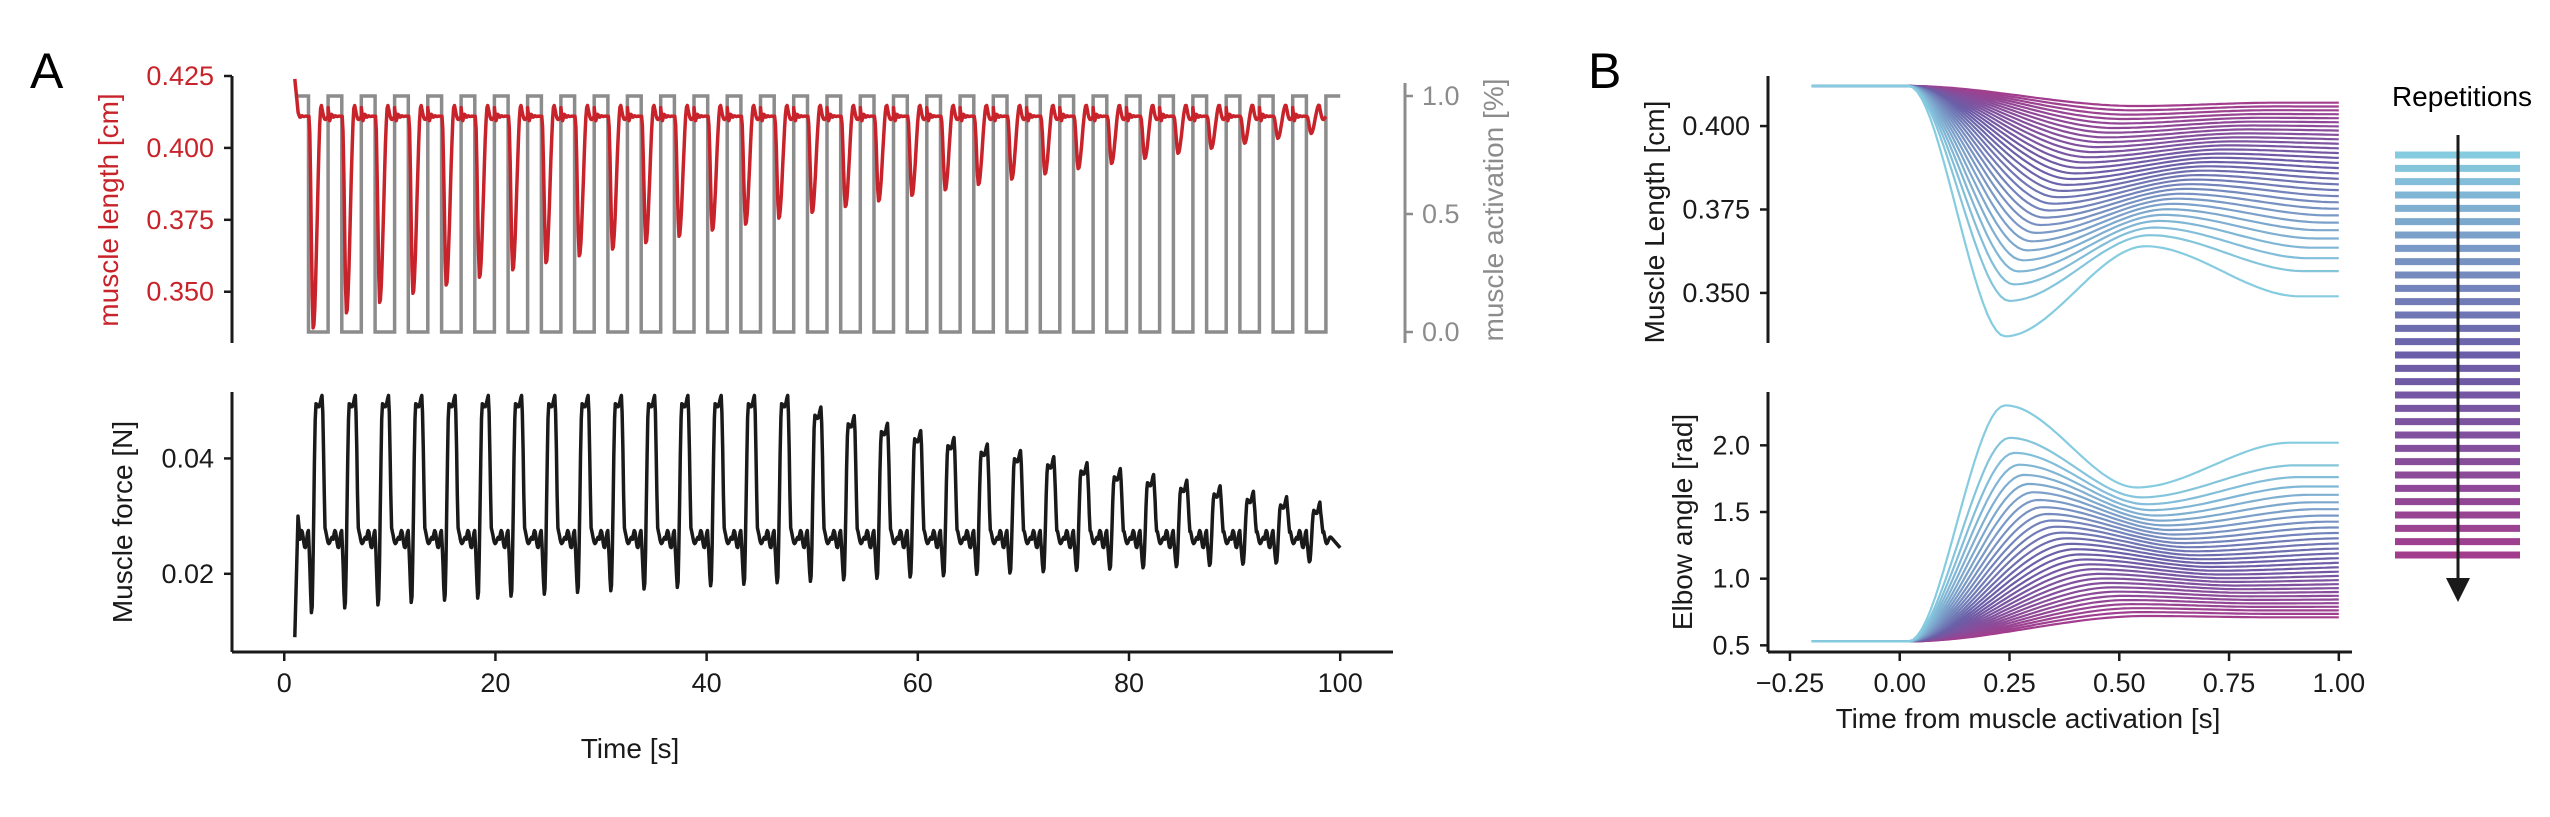  Describe the element at coordinates (495, 683) in the screenshot. I see `a-bottom-xtick-label: 20` at that location.